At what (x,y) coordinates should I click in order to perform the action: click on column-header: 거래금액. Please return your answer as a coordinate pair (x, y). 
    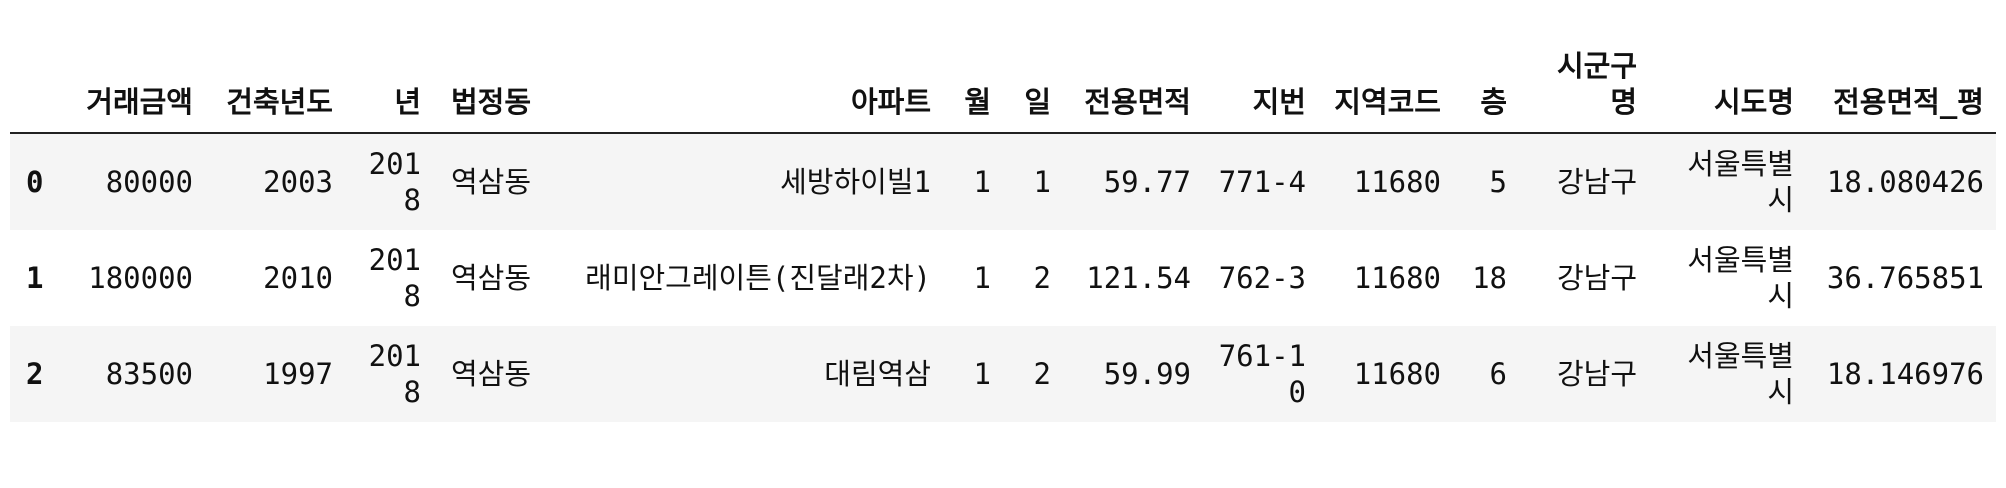
    Looking at the image, I should click on (137, 87).